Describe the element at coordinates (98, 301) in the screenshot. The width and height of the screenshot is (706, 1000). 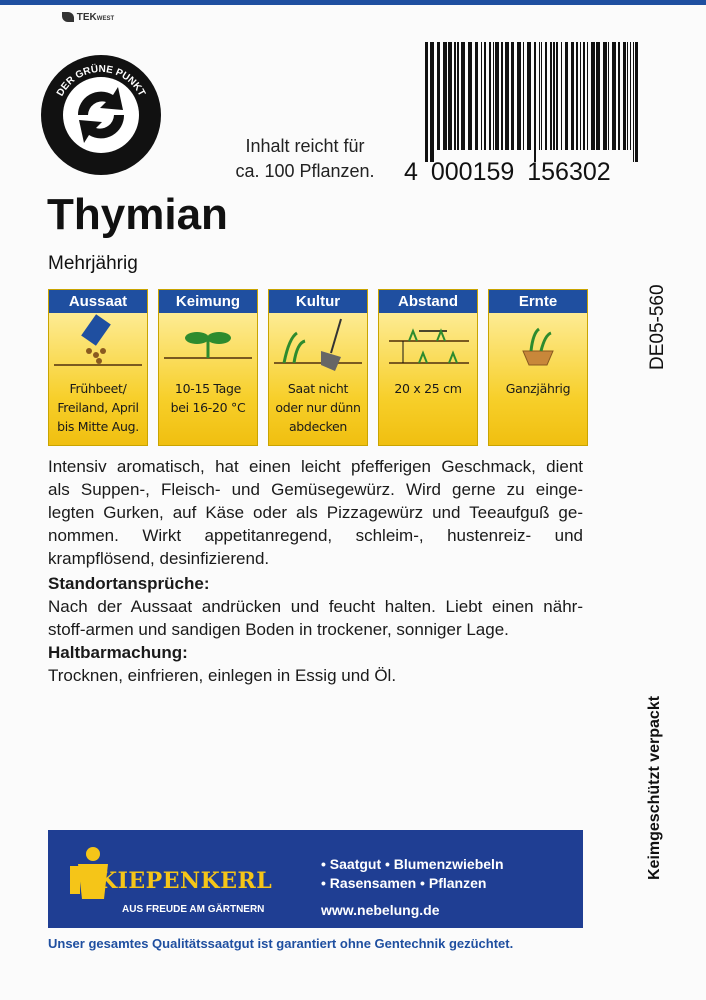
I see `card-label: Aussaat` at that location.